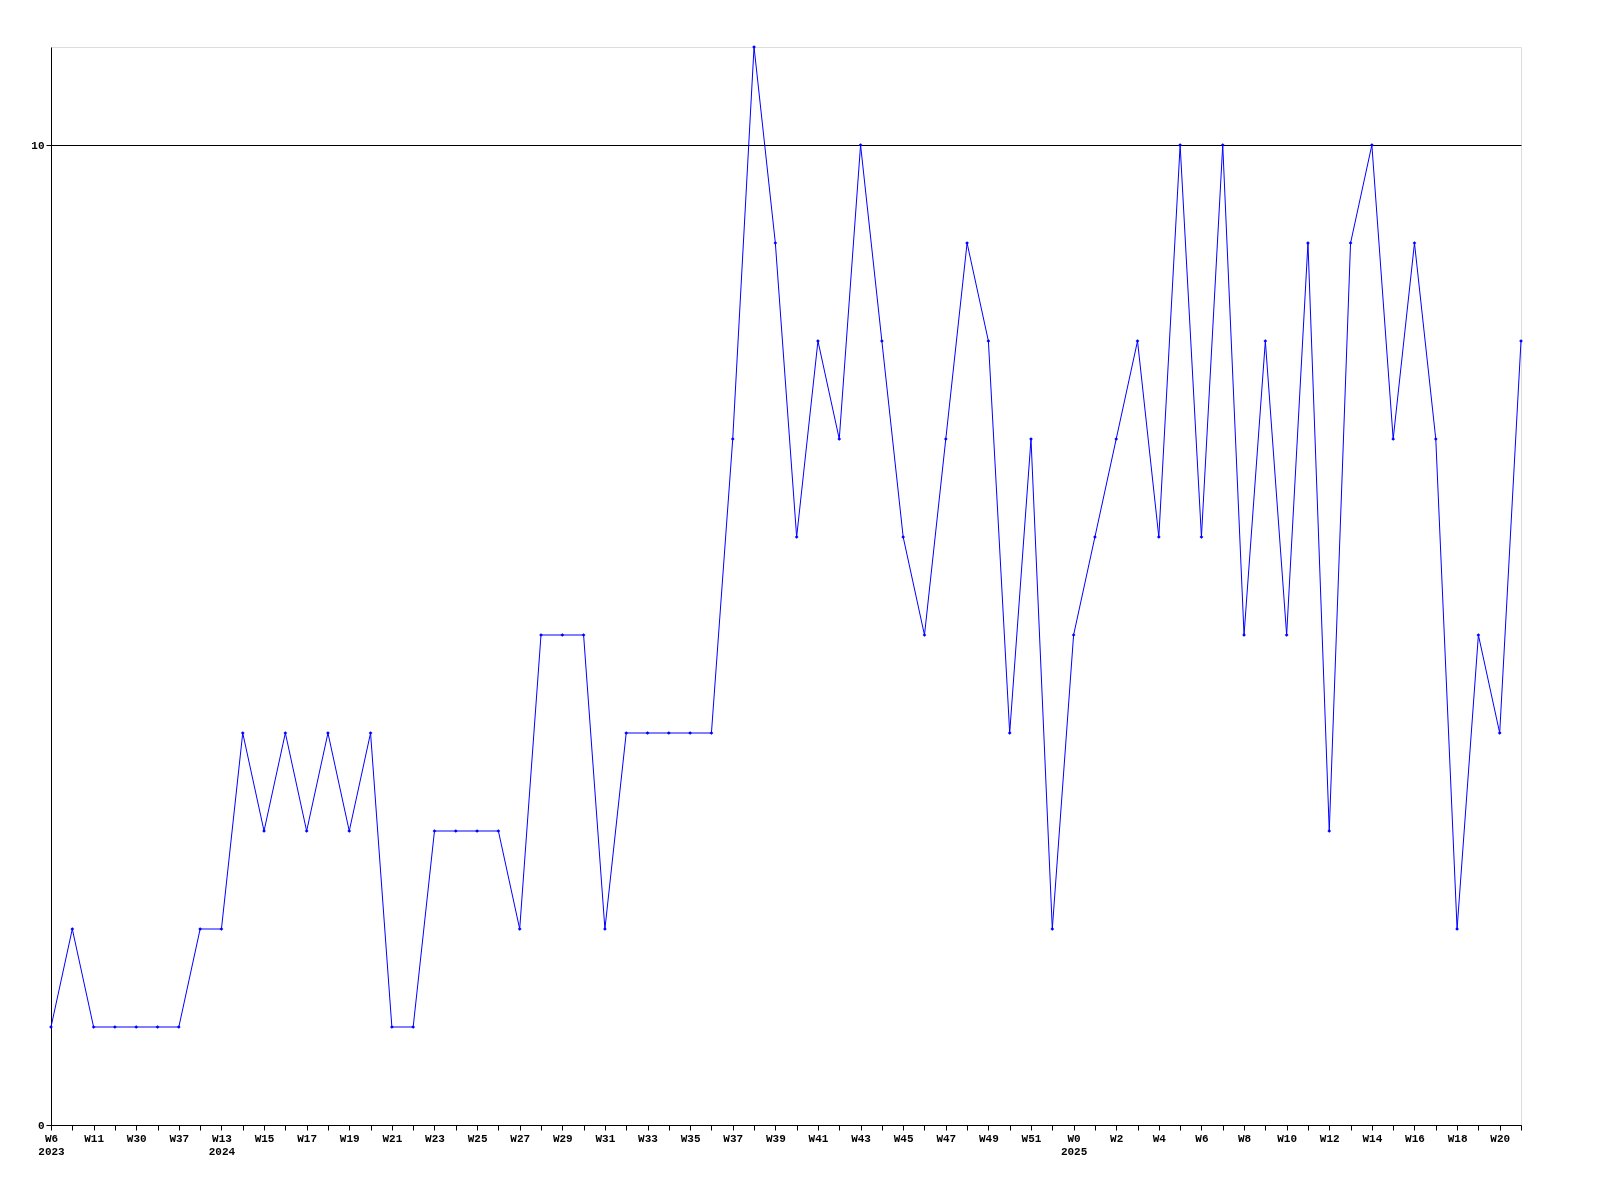 This screenshot has height=1200, width=1600. Describe the element at coordinates (1415, 1138) in the screenshot. I see `x-tick-label: W16` at that location.